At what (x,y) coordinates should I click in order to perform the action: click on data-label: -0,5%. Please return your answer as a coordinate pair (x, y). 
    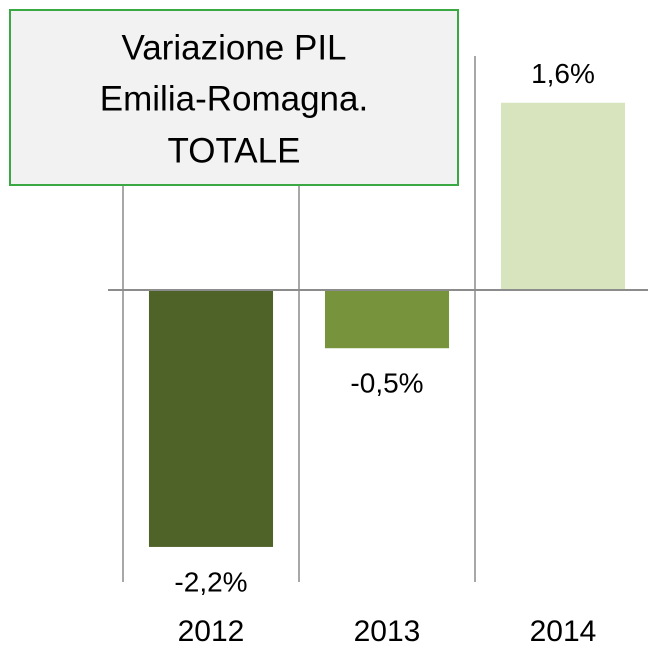
    Looking at the image, I should click on (386, 383).